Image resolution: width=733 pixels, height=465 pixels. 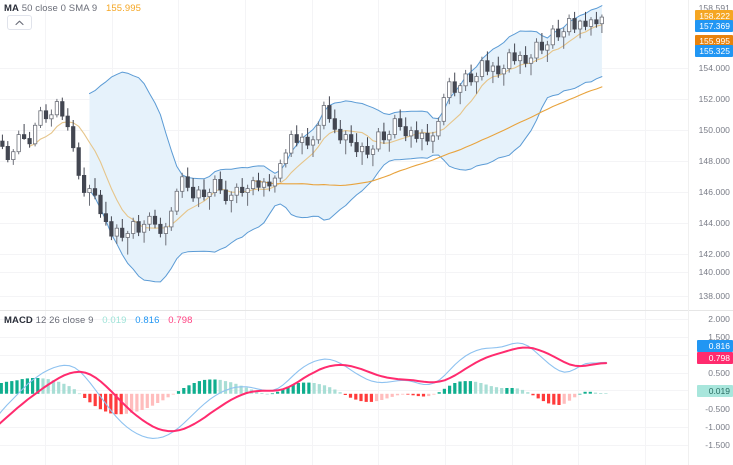 What do you see at coordinates (714, 223) in the screenshot?
I see `price-axis-label: 144.000` at bounding box center [714, 223].